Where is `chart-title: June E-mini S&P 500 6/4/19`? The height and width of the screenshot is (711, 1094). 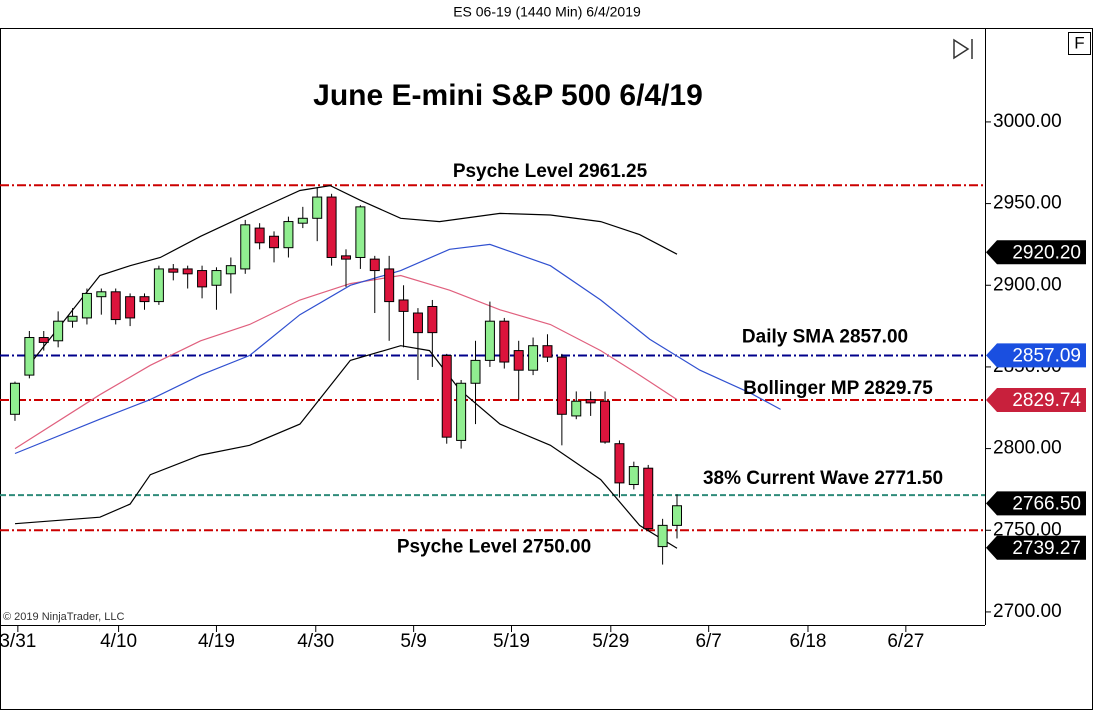 chart-title: June E-mini S&P 500 6/4/19 is located at coordinates (508, 95).